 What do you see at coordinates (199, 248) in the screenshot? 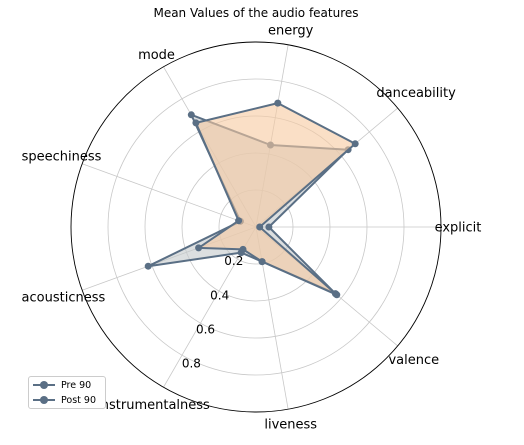
I see `point-post-90-acousticness` at bounding box center [199, 248].